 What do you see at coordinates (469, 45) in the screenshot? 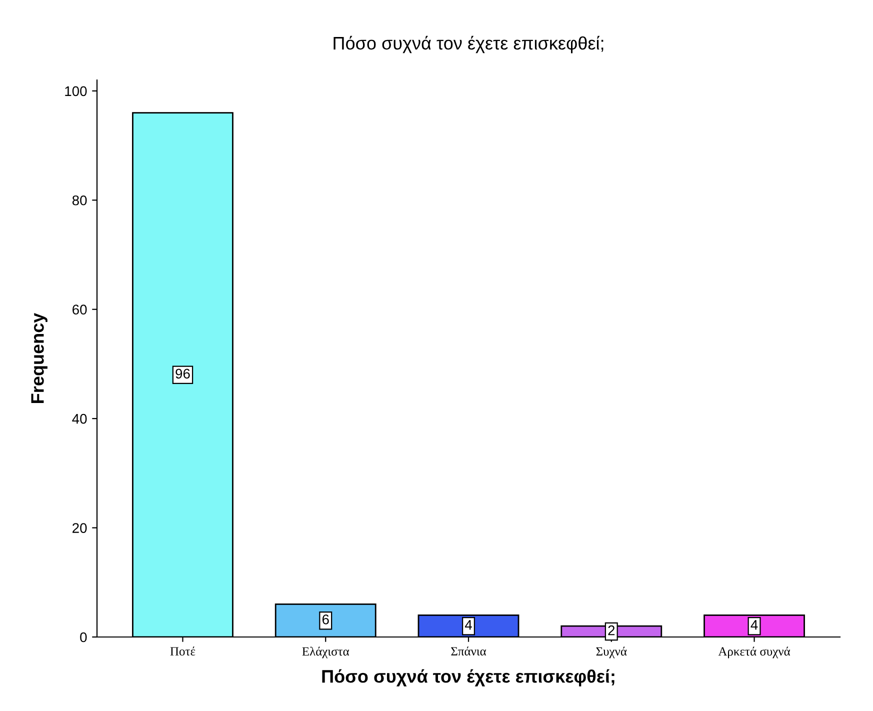
I see `chart-title: Πόσο συχνά τον έχετε επισκεφθεί;` at bounding box center [469, 45].